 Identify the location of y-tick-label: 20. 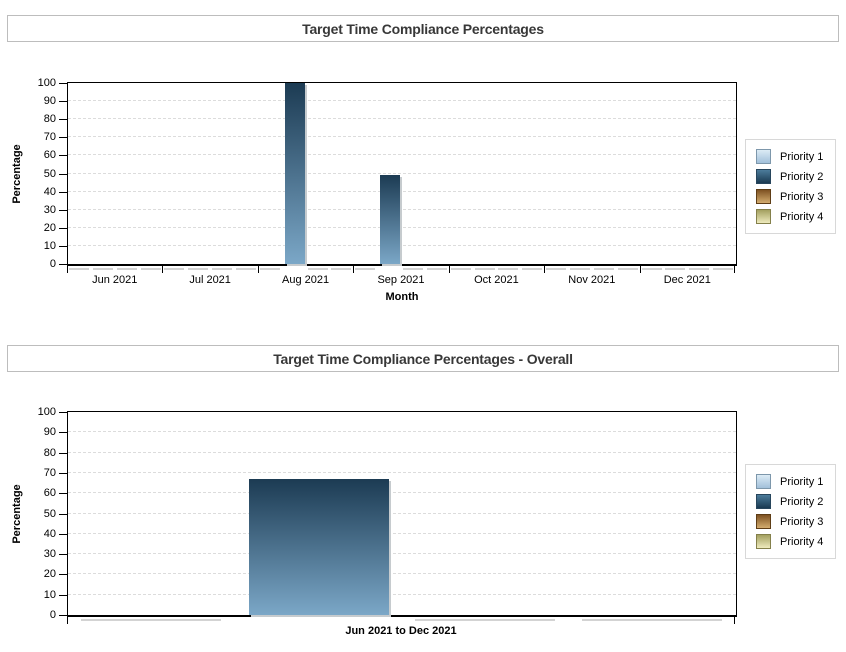
(49, 574).